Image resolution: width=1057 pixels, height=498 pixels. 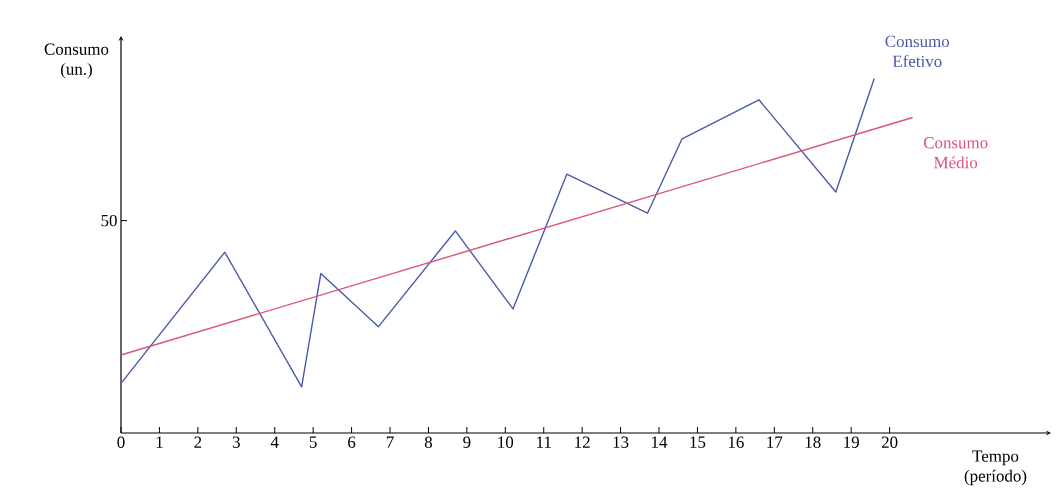 What do you see at coordinates (236, 442) in the screenshot?
I see `x-tick-label: 3` at bounding box center [236, 442].